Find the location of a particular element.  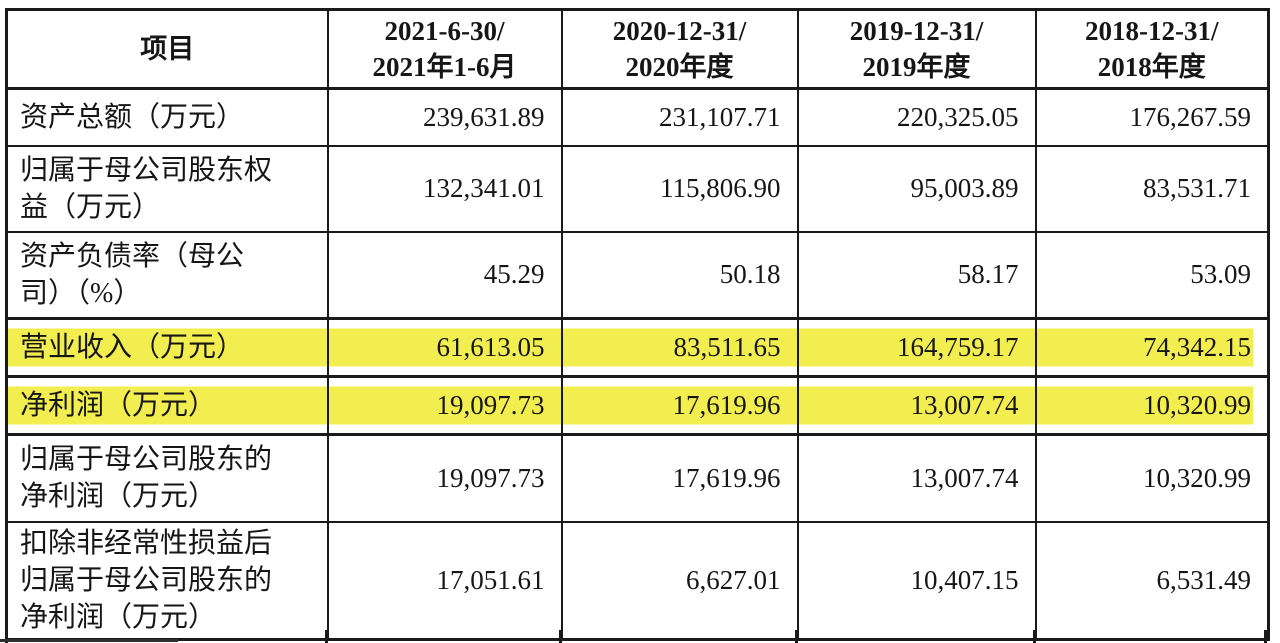

value-cell: 220,325.05 is located at coordinates (916, 117).